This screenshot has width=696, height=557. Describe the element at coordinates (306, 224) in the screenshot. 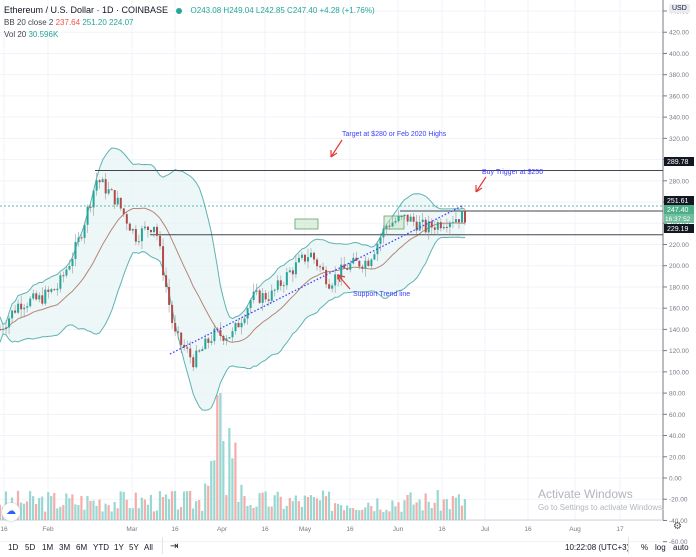

I see `breakout-zone-rect` at that location.